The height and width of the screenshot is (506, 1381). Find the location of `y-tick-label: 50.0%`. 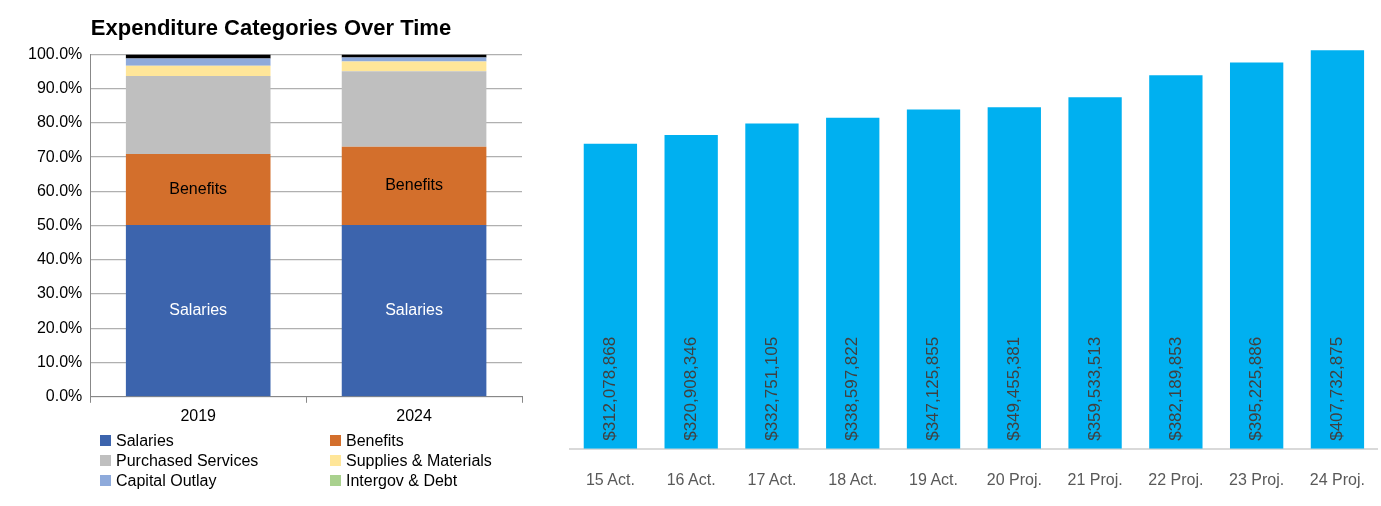

y-tick-label: 50.0% is located at coordinates (59, 225).